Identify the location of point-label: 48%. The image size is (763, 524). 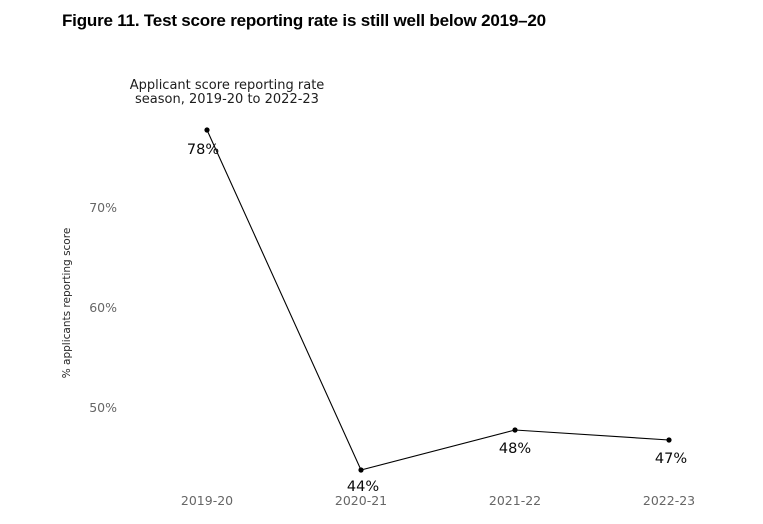
(515, 449).